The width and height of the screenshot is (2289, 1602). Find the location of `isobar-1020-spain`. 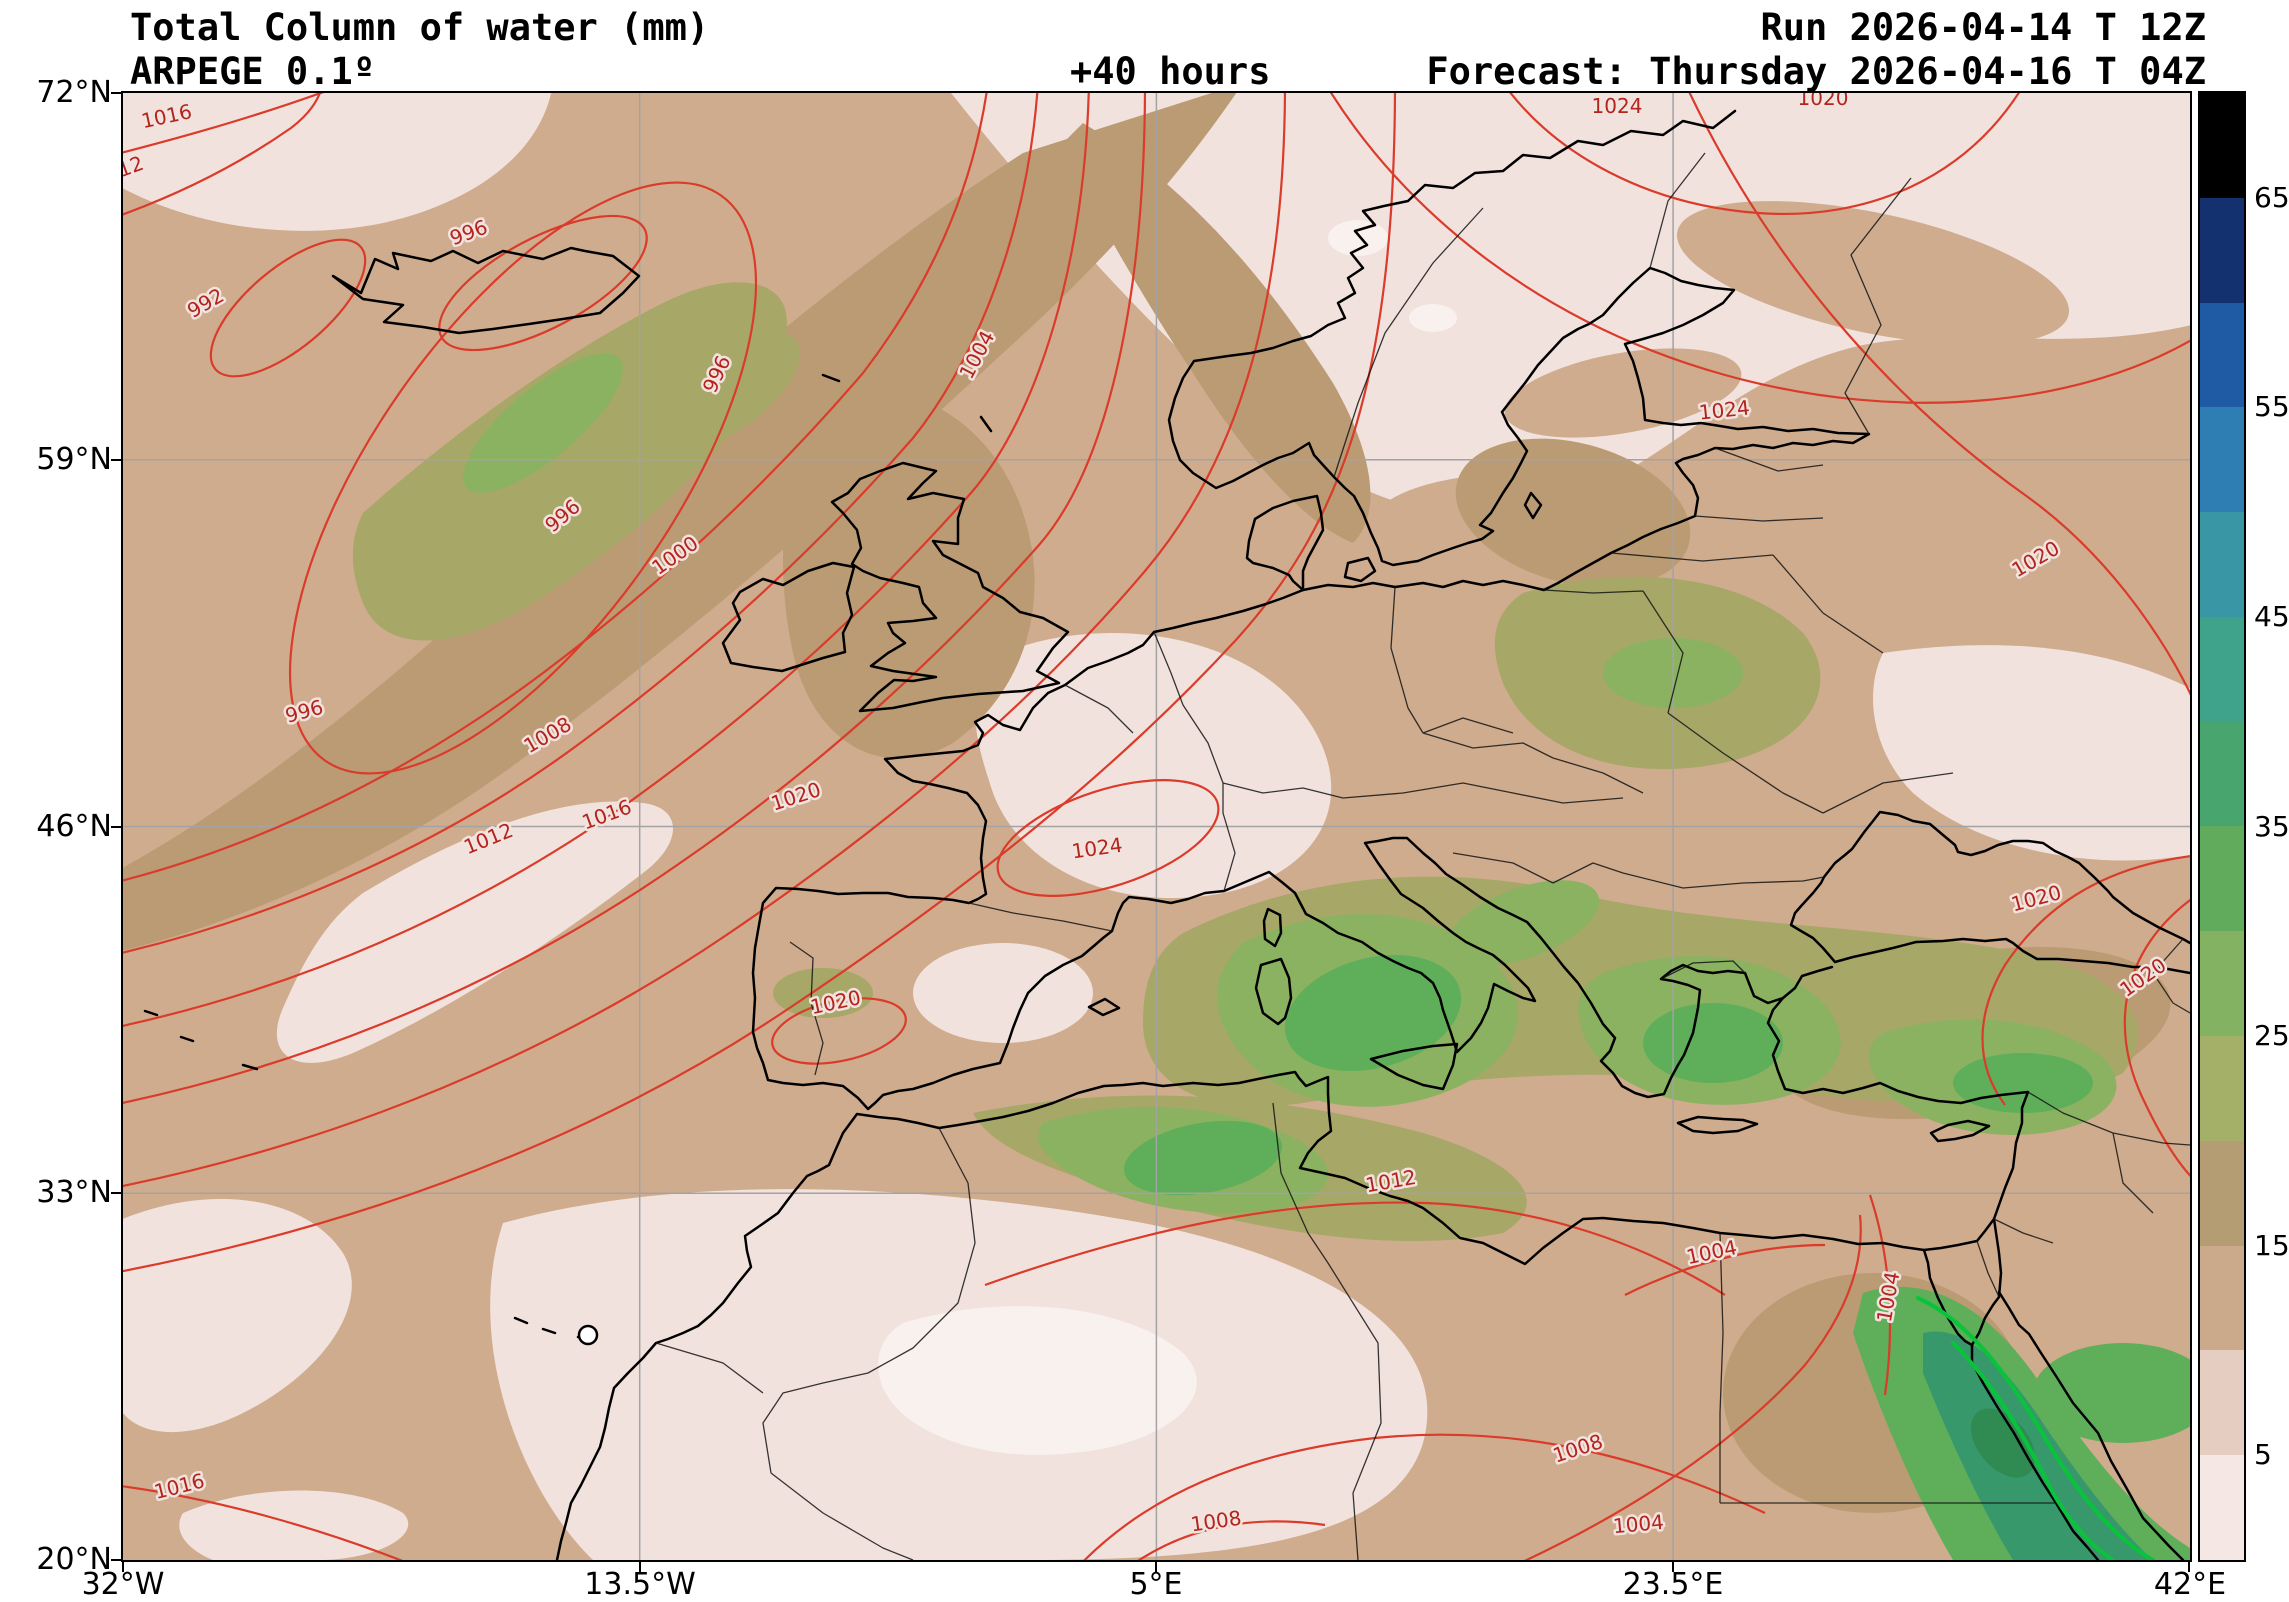

isobar-1020-spain is located at coordinates (839, 1031).